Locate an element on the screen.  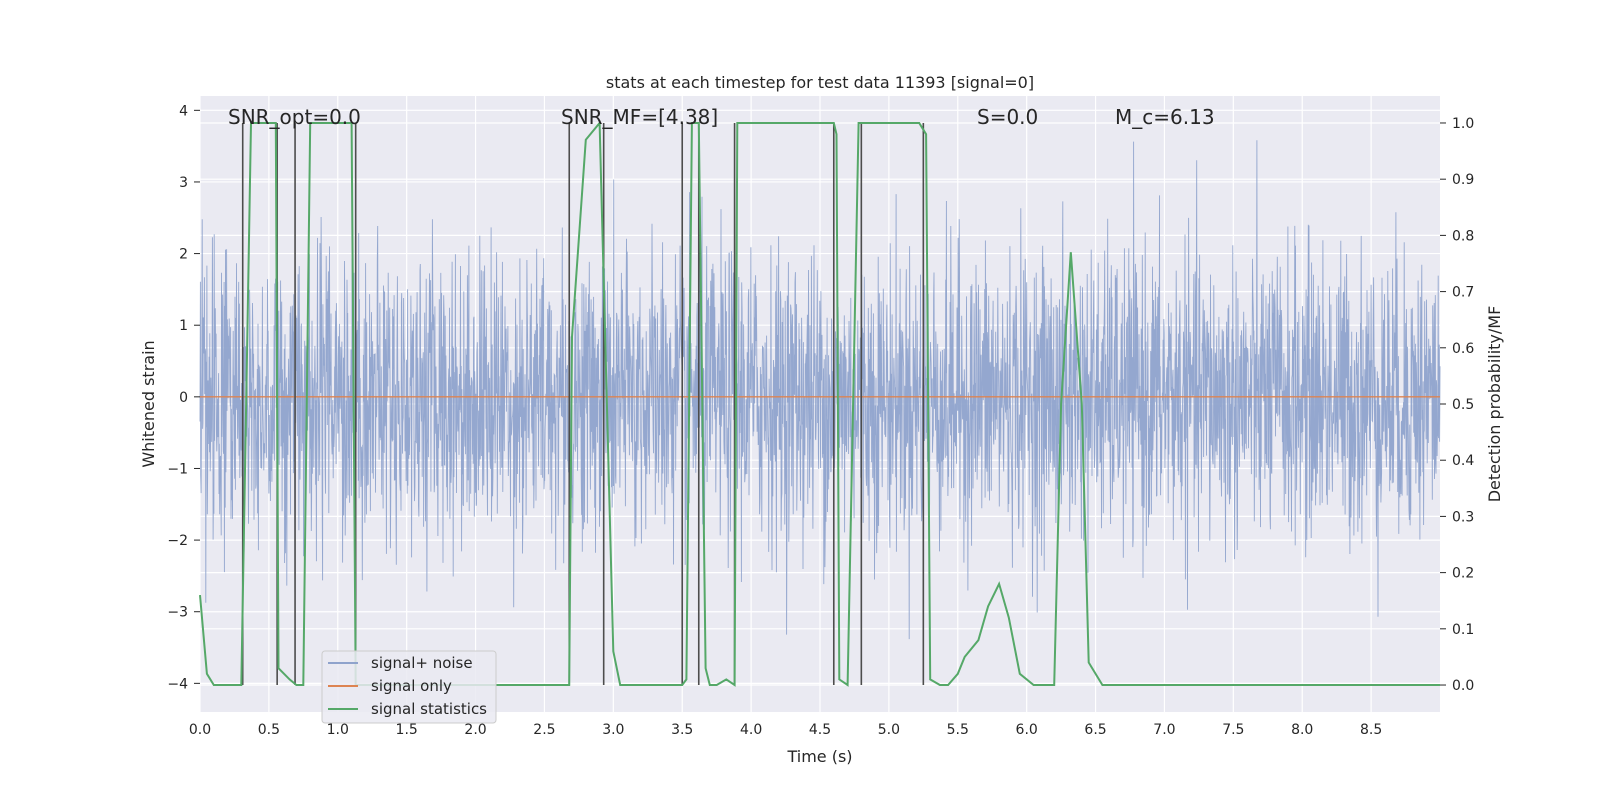
y2-tick-label: 0.0 is located at coordinates (1463, 686).